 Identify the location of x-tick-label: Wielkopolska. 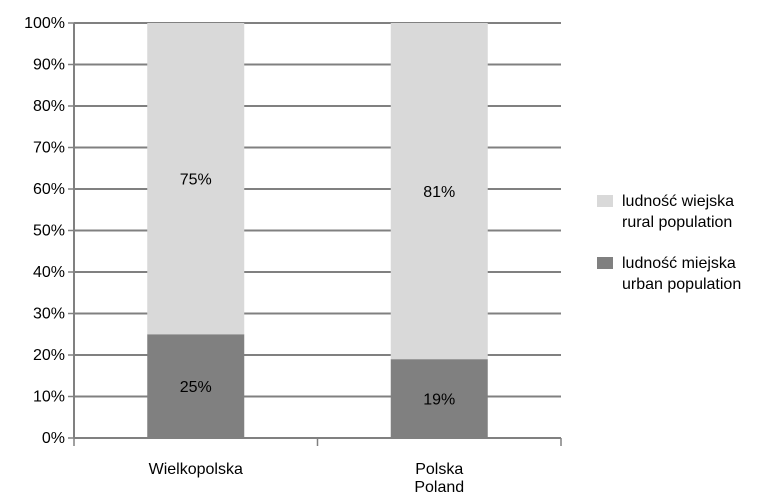
(196, 469).